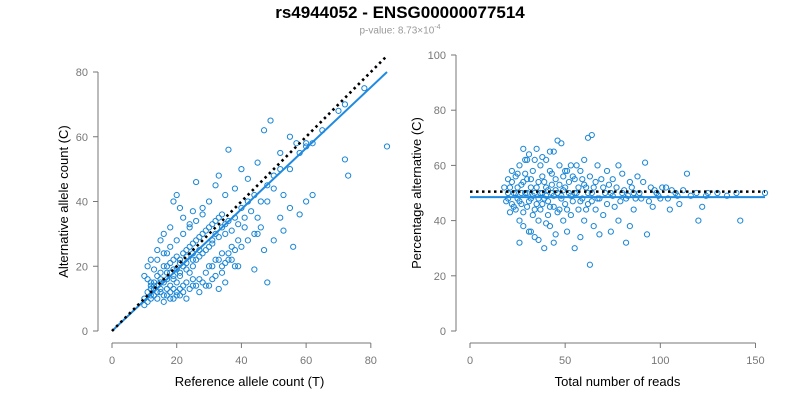 The image size is (800, 400). What do you see at coordinates (565, 361) in the screenshot?
I see `x-tick-label: 50` at bounding box center [565, 361].